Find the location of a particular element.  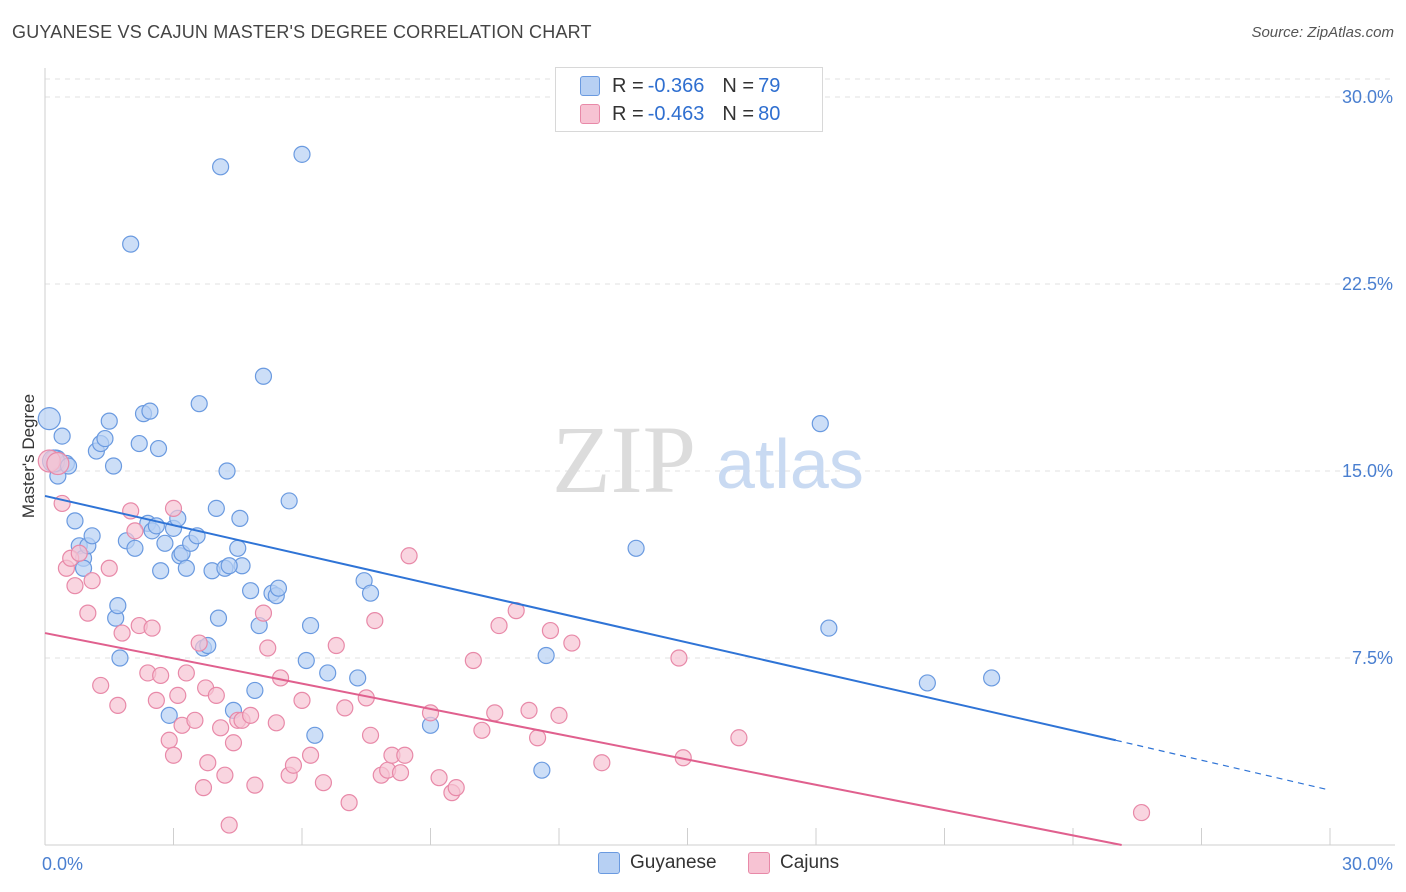

guyanese-swatch is located at coordinates (590, 86).